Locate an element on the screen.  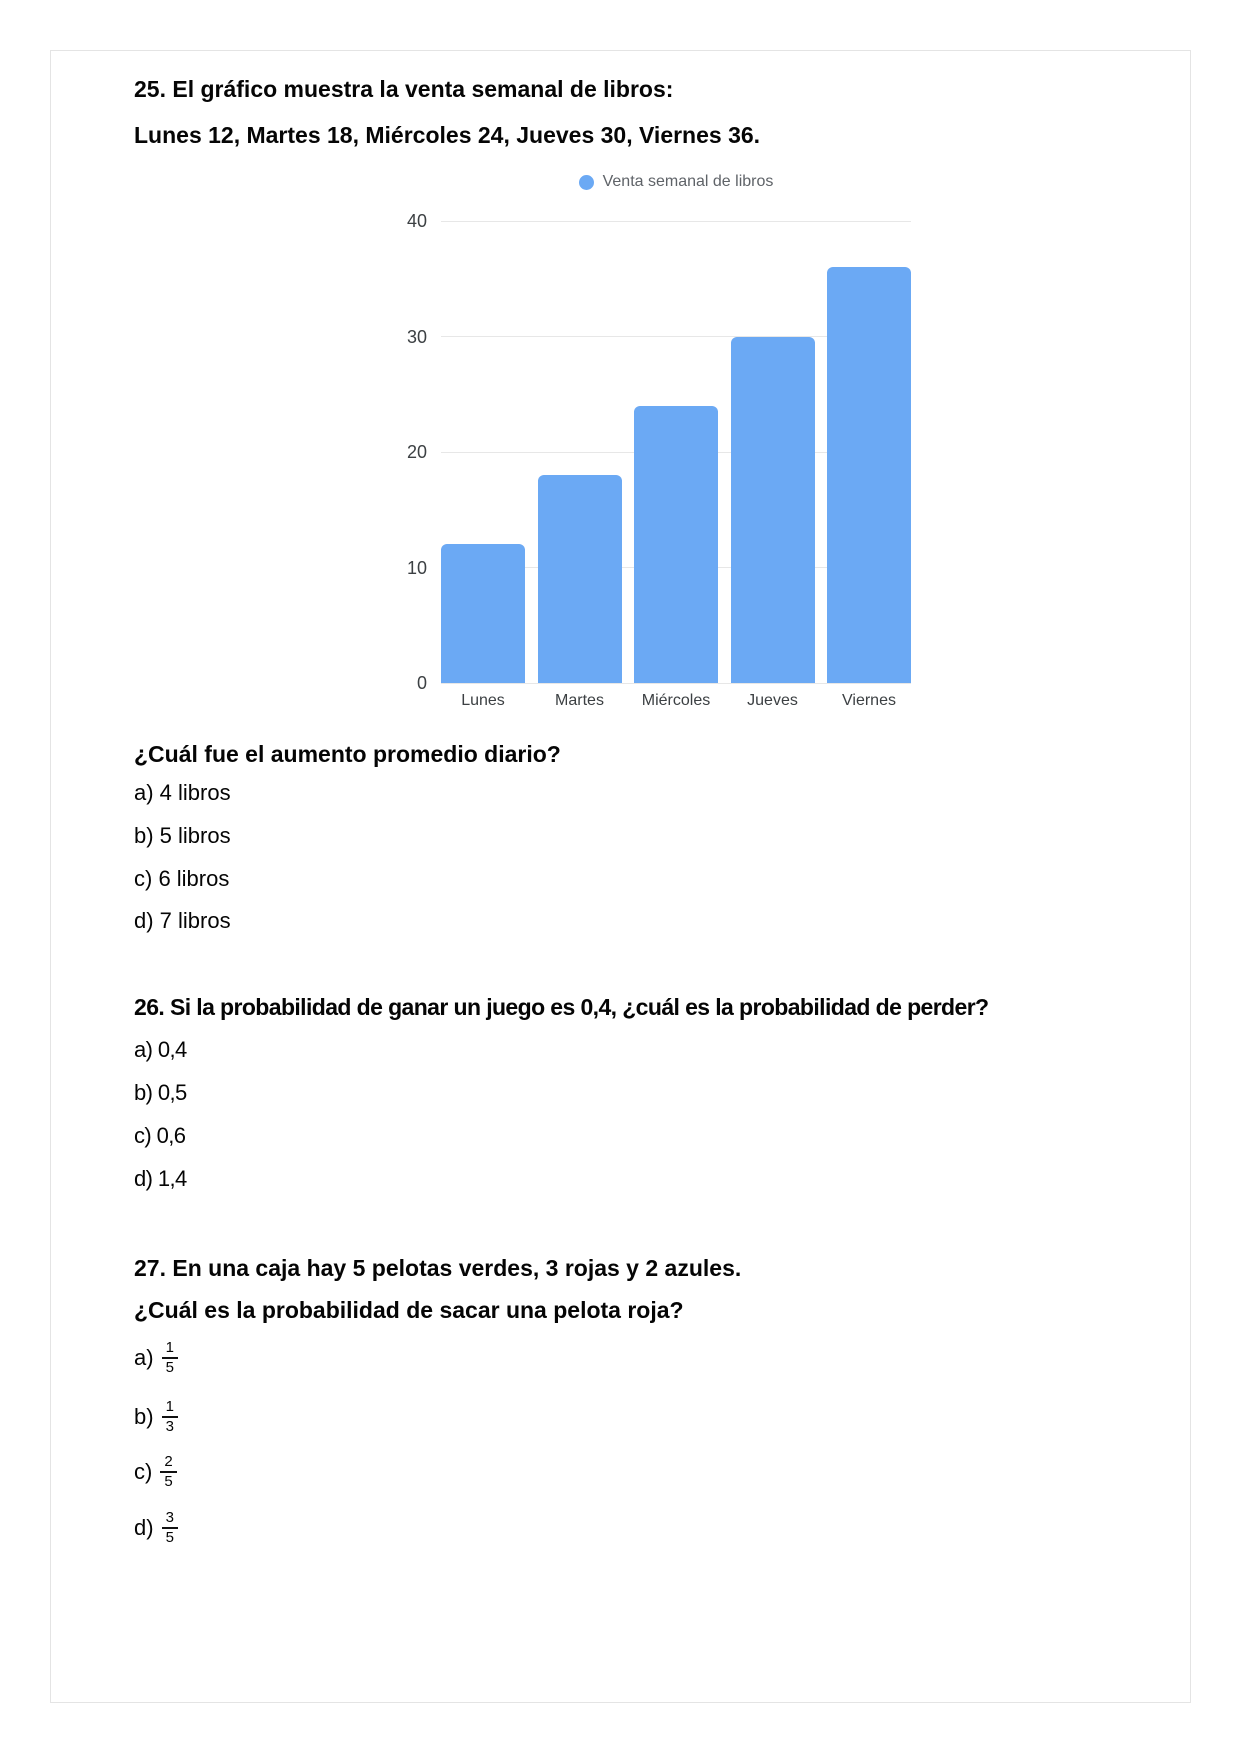
x-axis-label: Viernes is located at coordinates (869, 700).